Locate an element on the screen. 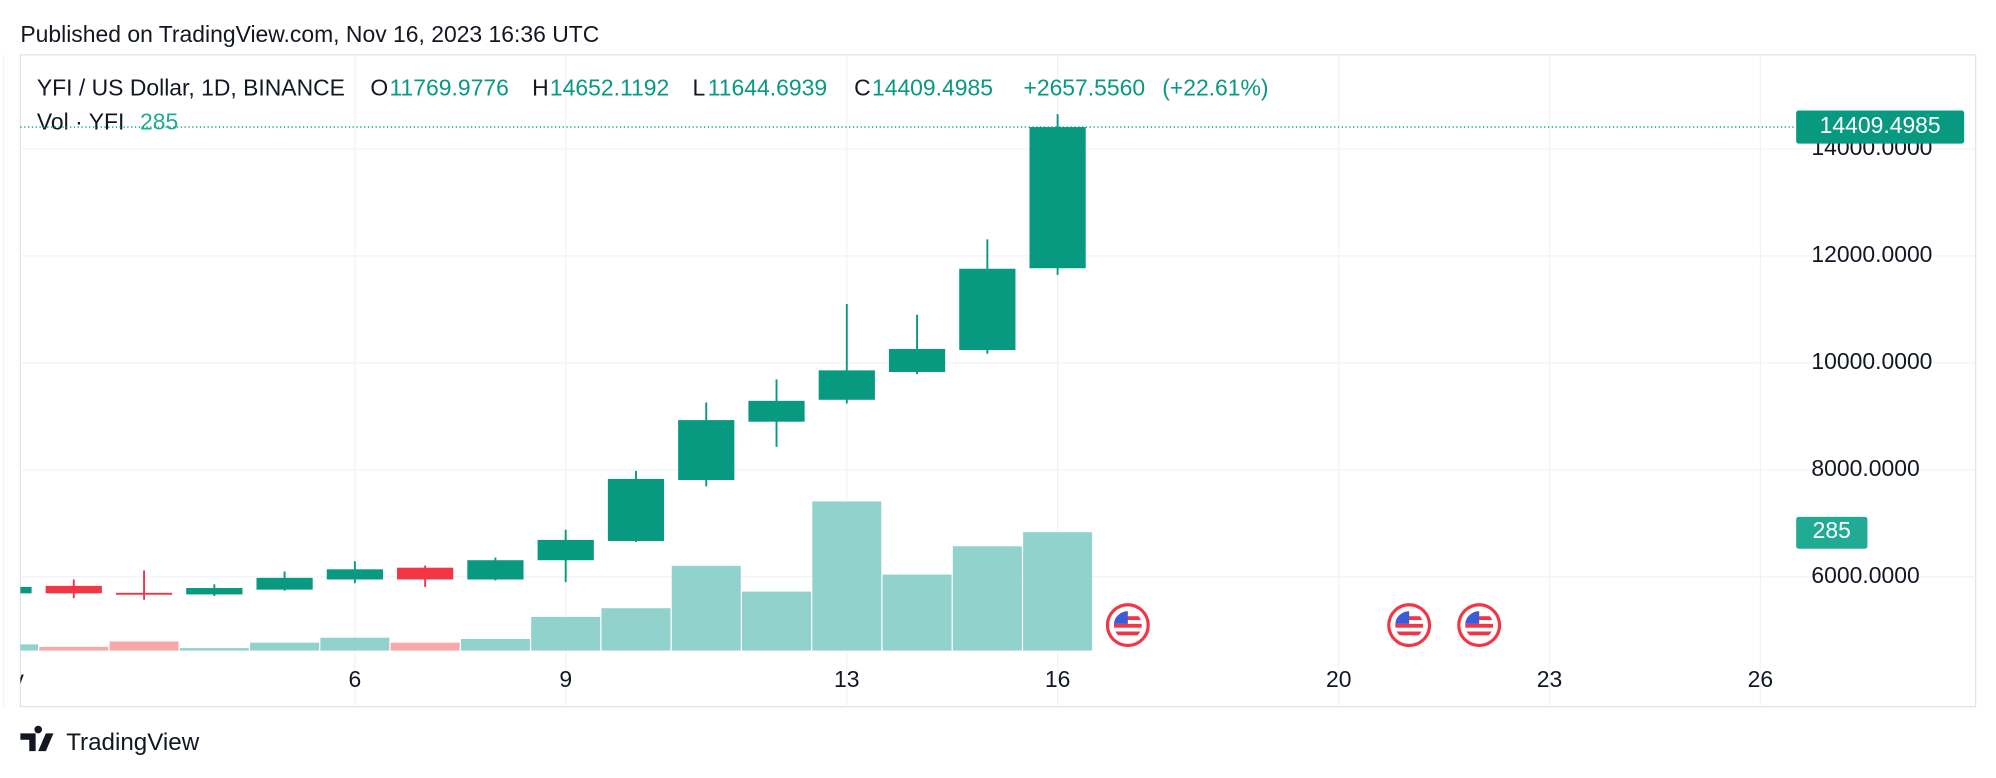 The image size is (1996, 778). ohlc-letter: C is located at coordinates (862, 87).